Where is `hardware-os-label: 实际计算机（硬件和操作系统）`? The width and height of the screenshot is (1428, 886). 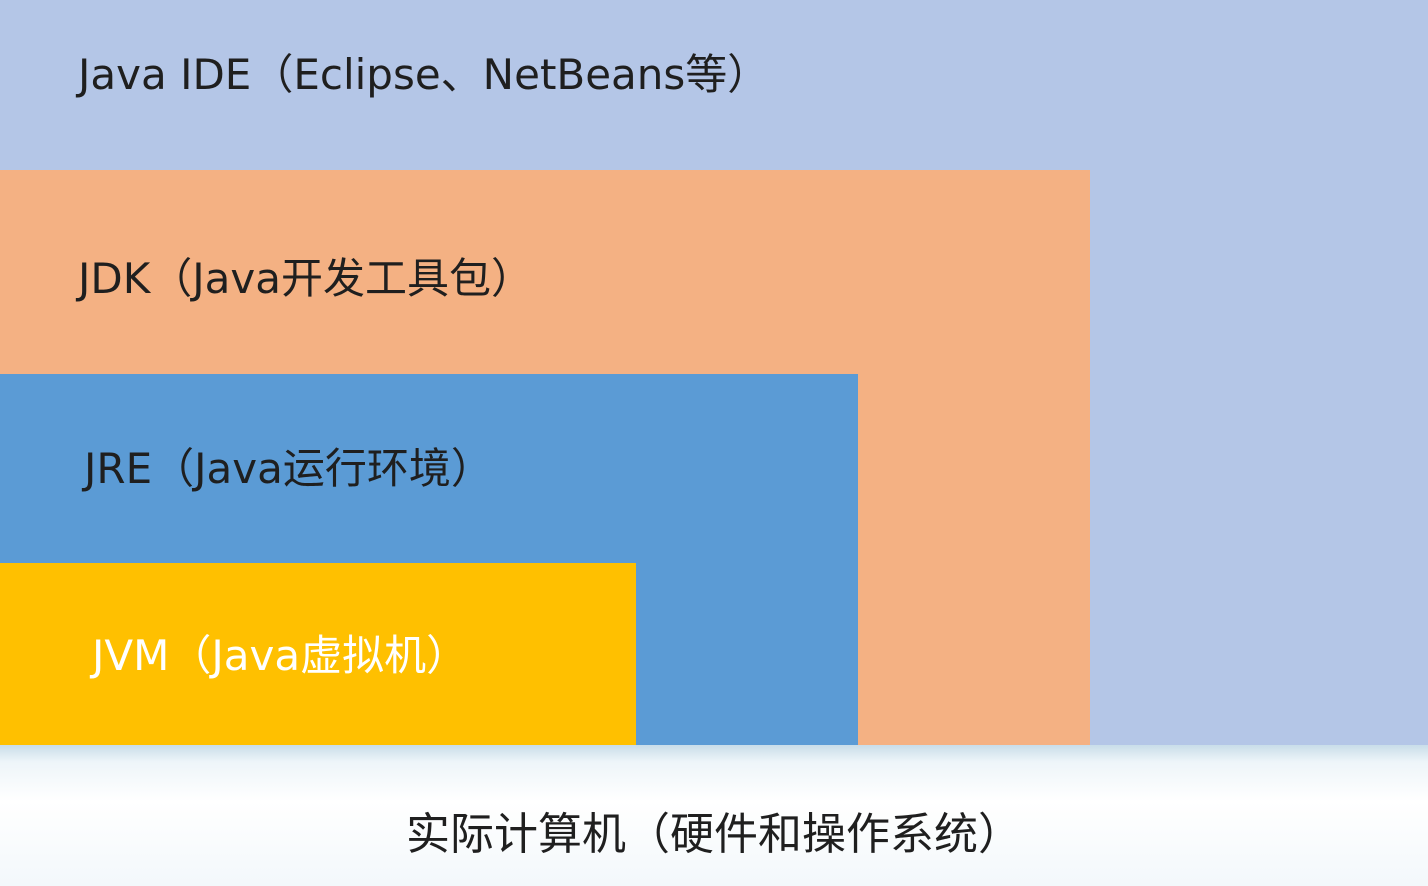
hardware-os-label: 实际计算机（硬件和操作系统） is located at coordinates (714, 834).